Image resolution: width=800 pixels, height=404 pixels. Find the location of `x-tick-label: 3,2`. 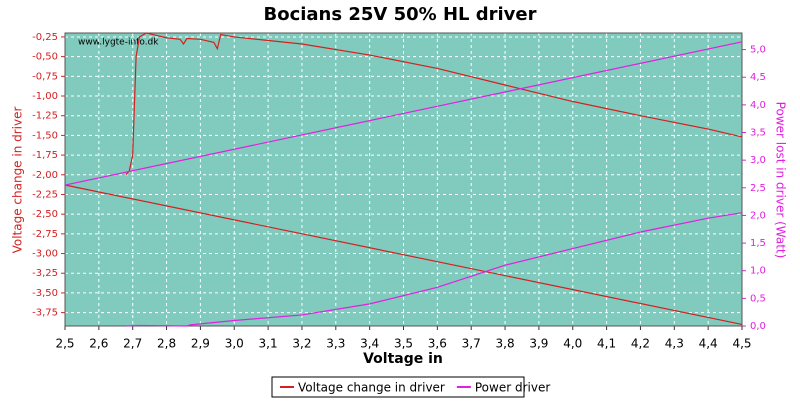

x-tick-label: 3,2 is located at coordinates (301, 344).